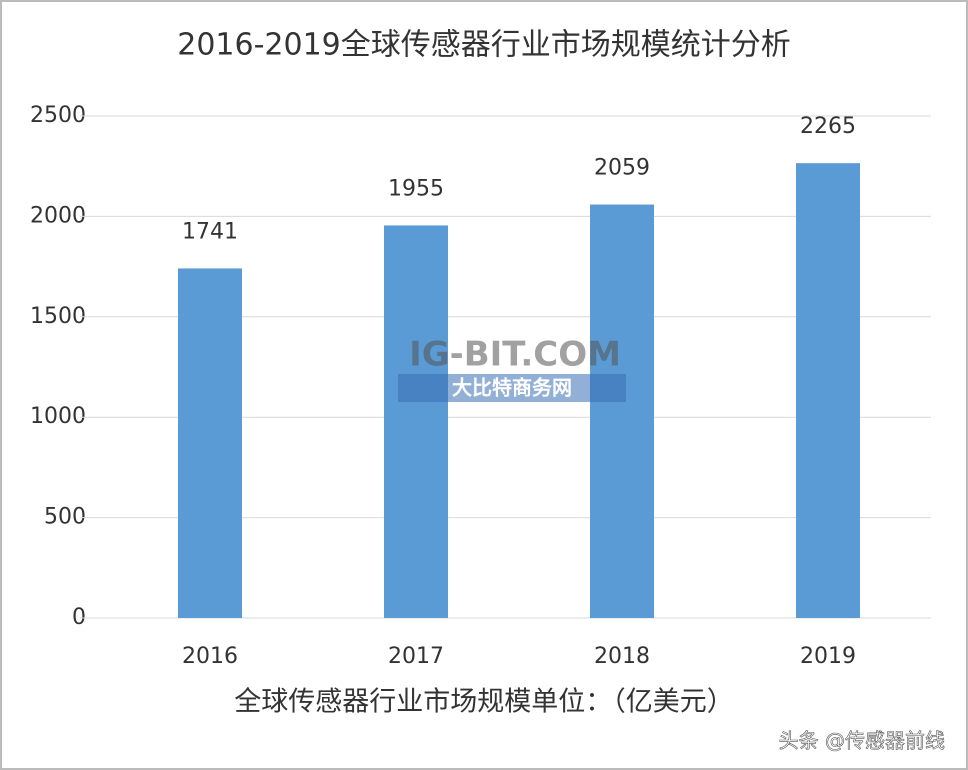  I want to click on x-axis-label: 全球传感器行业市场规模单位：（亿美元）, so click(484, 702).